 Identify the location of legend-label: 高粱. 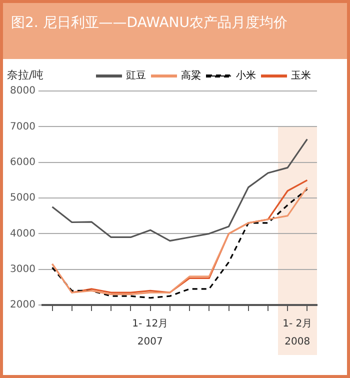
(191, 76).